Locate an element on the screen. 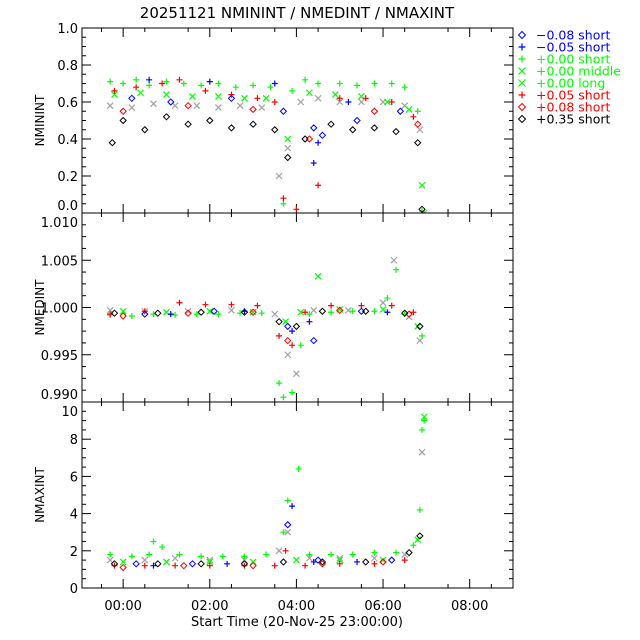  y-tick-label: 0.990 is located at coordinates (59, 395).